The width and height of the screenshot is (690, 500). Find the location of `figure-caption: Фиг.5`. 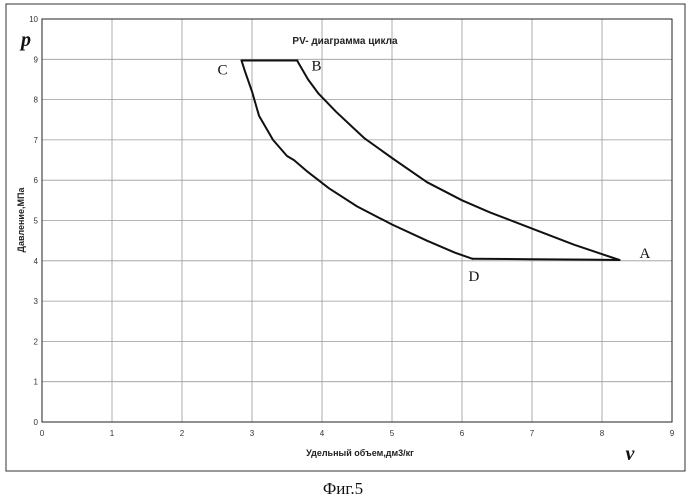

figure-caption: Фиг.5 is located at coordinates (343, 488).